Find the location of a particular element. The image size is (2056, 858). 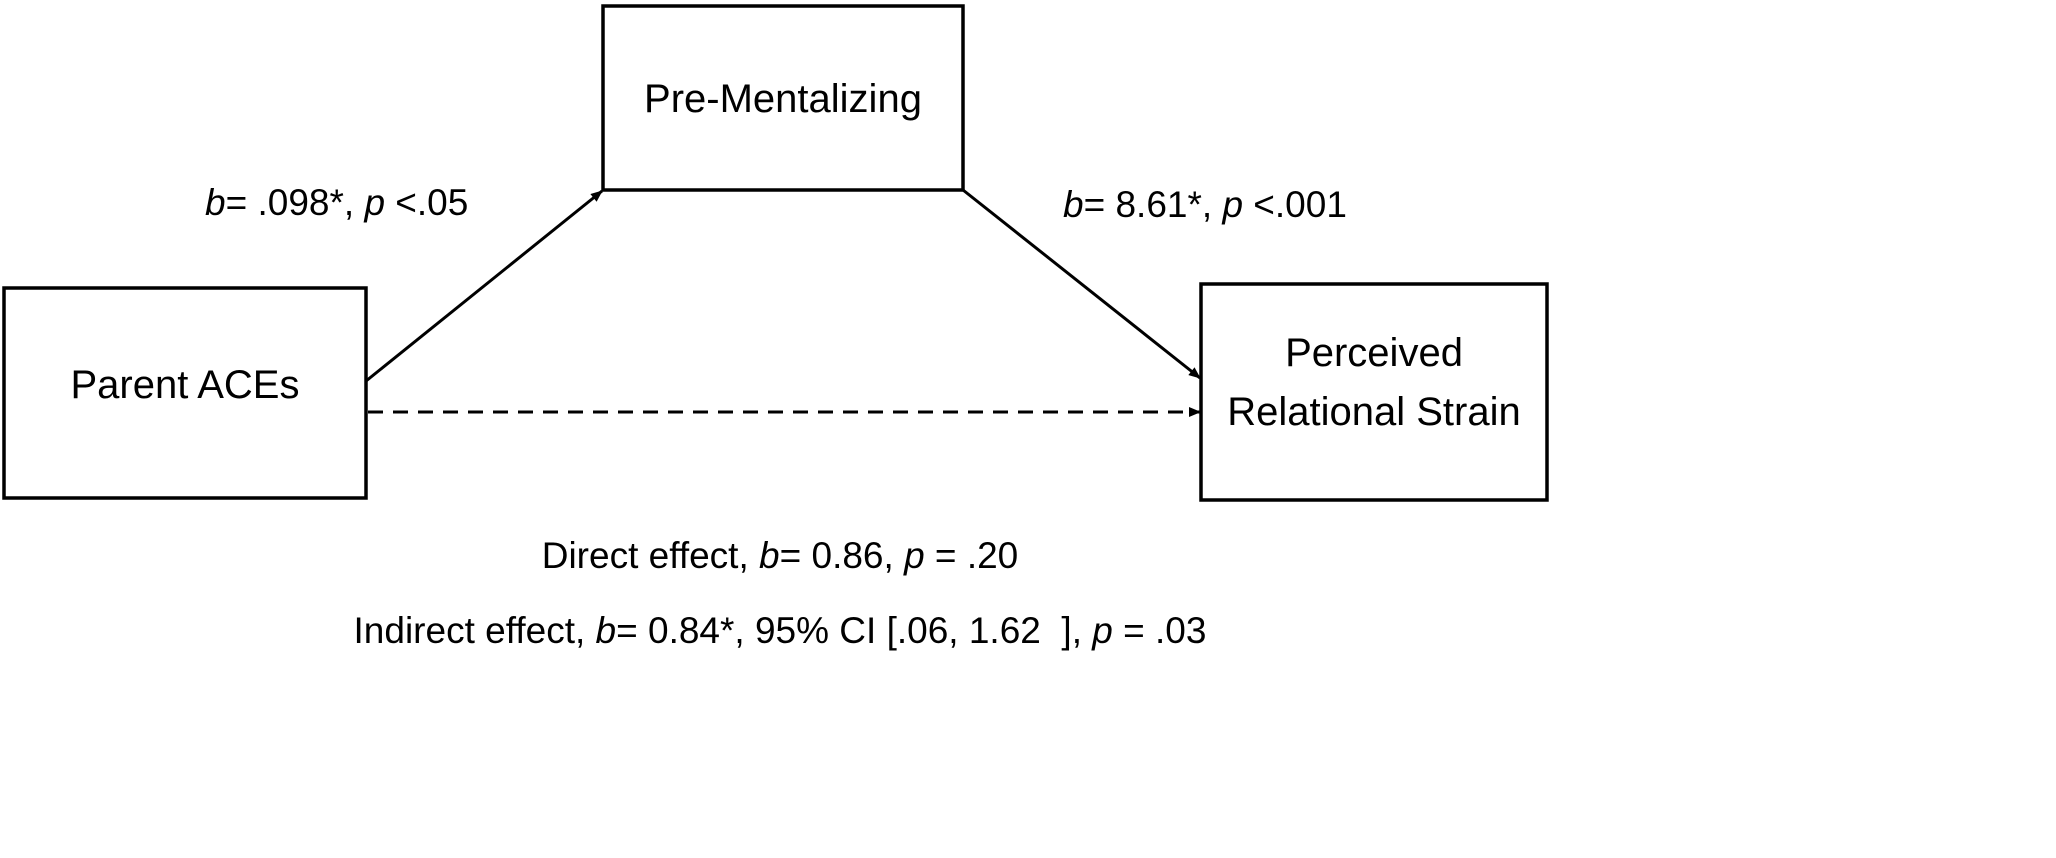

node-perceived-relational-strain: Perceived Relational Strain is located at coordinates (1374, 392).